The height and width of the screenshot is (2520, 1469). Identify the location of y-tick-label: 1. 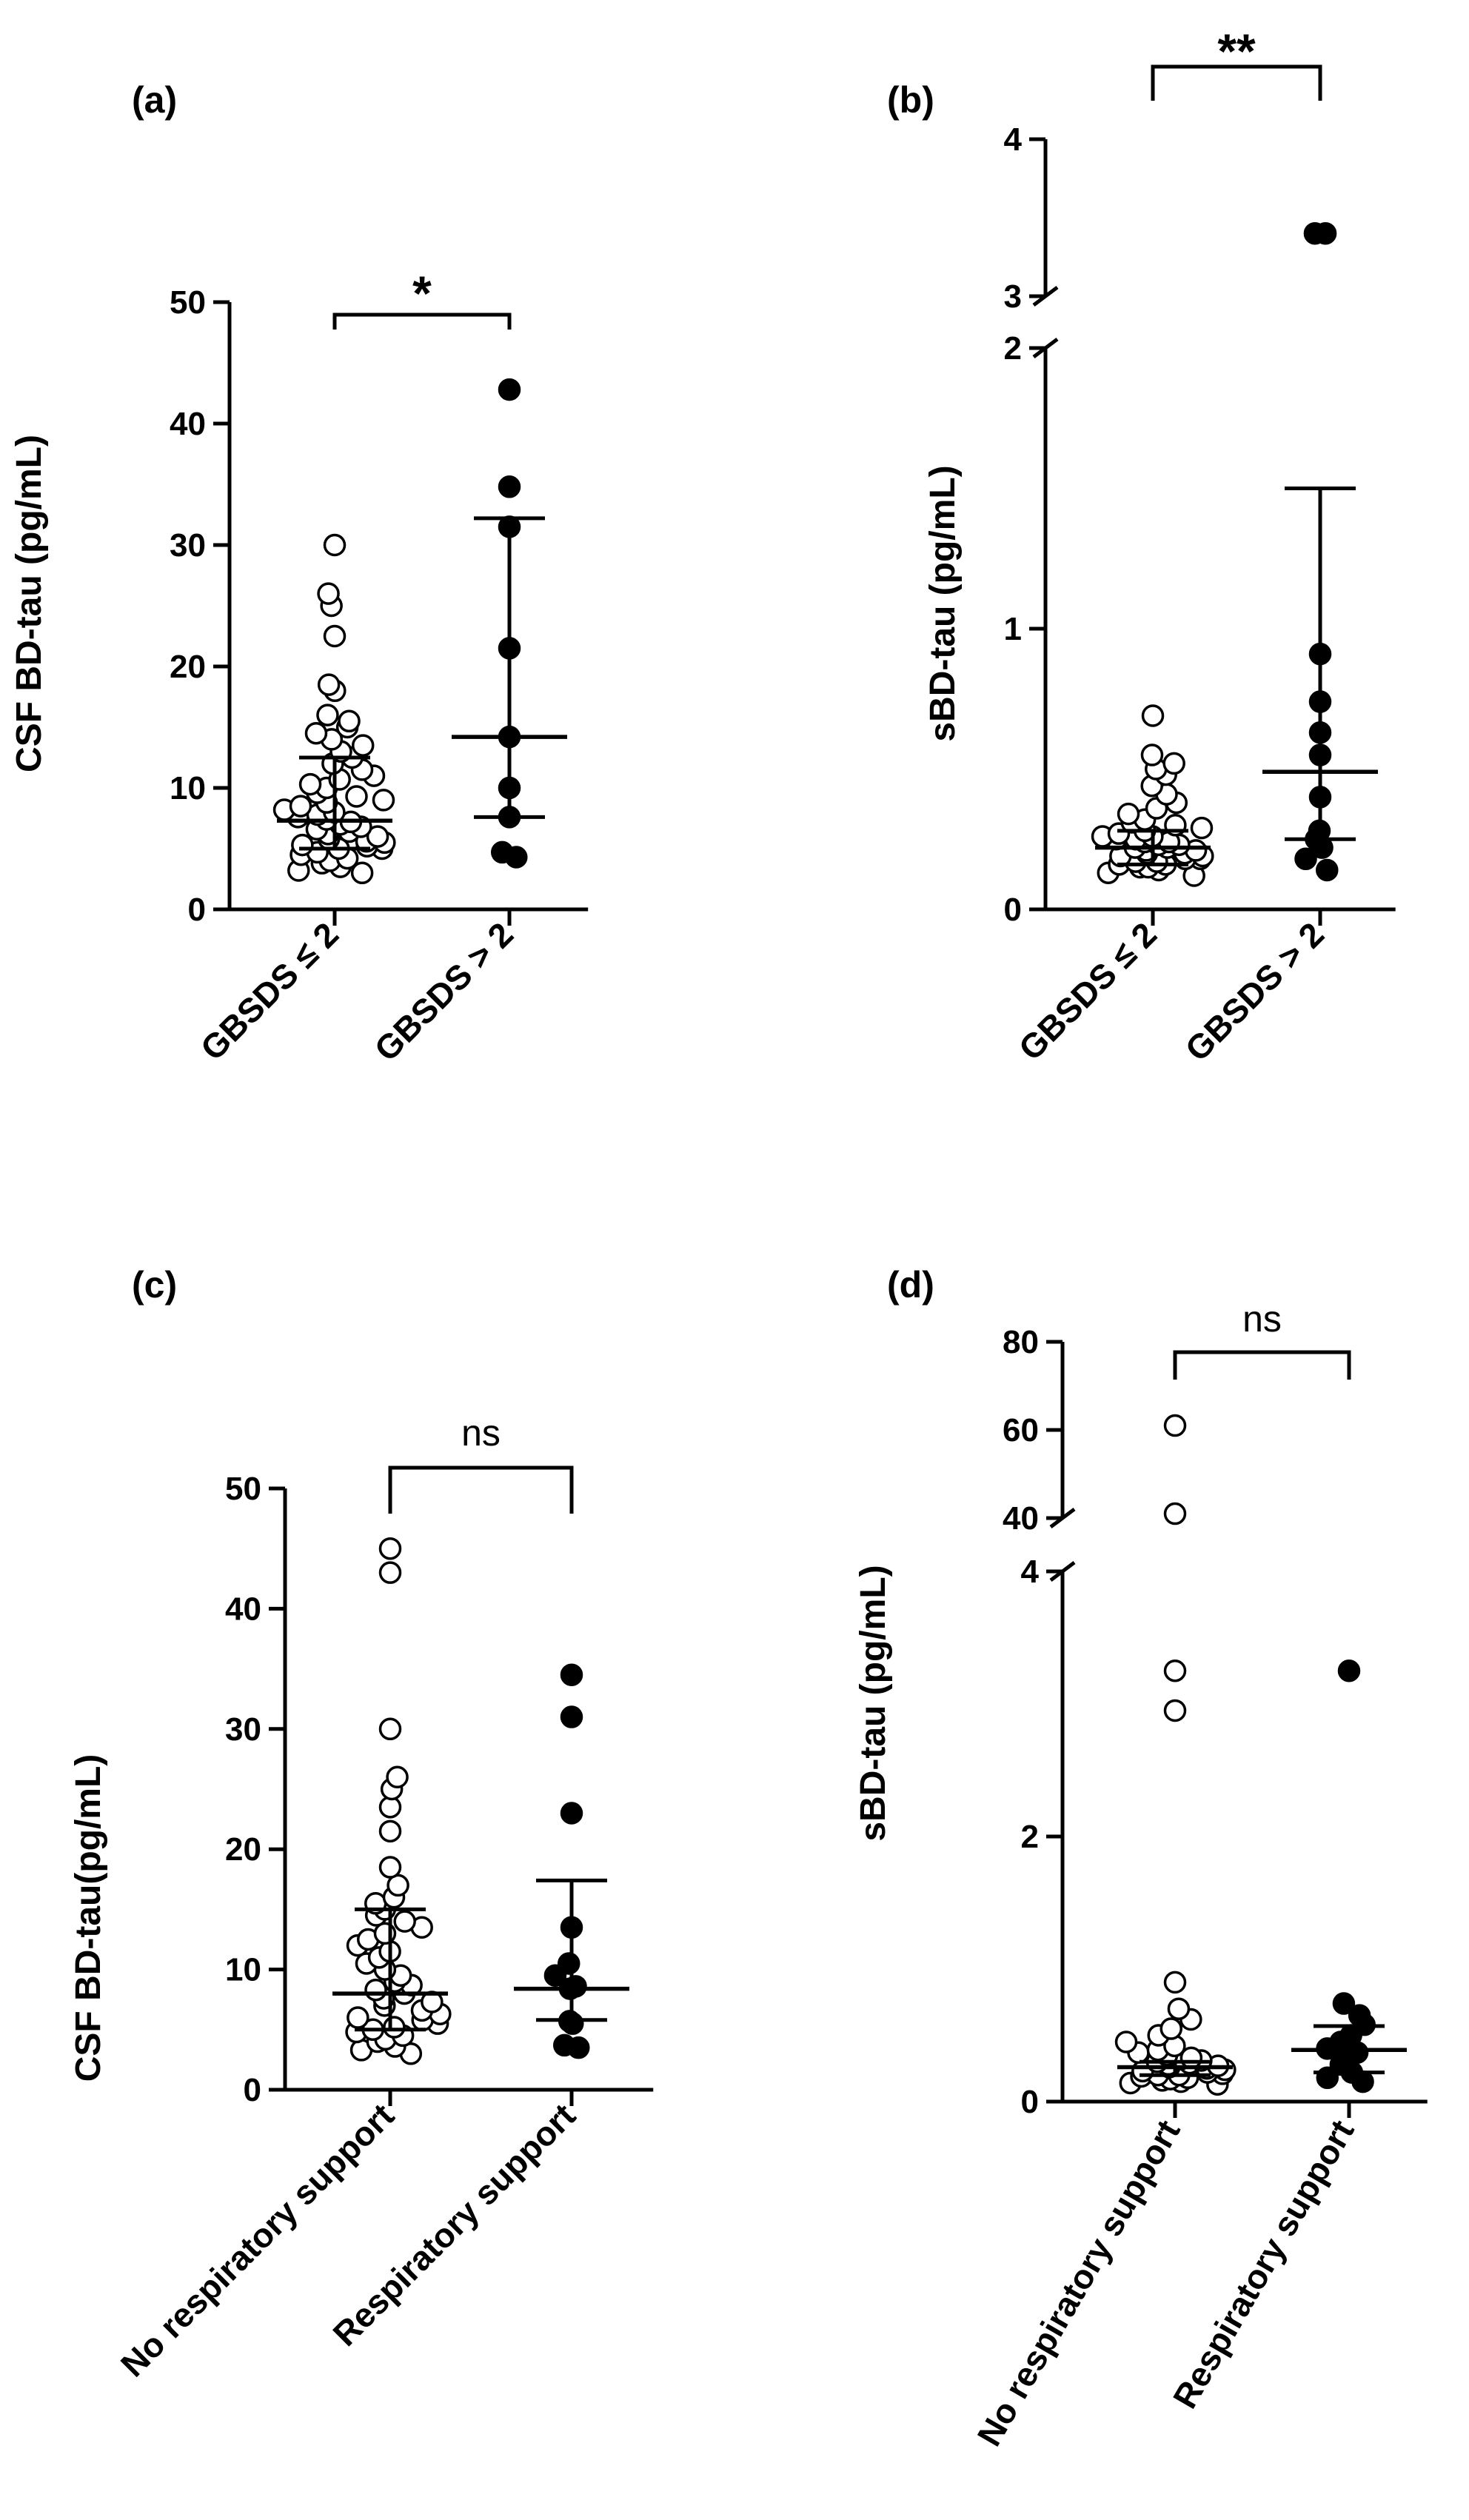
(1013, 629).